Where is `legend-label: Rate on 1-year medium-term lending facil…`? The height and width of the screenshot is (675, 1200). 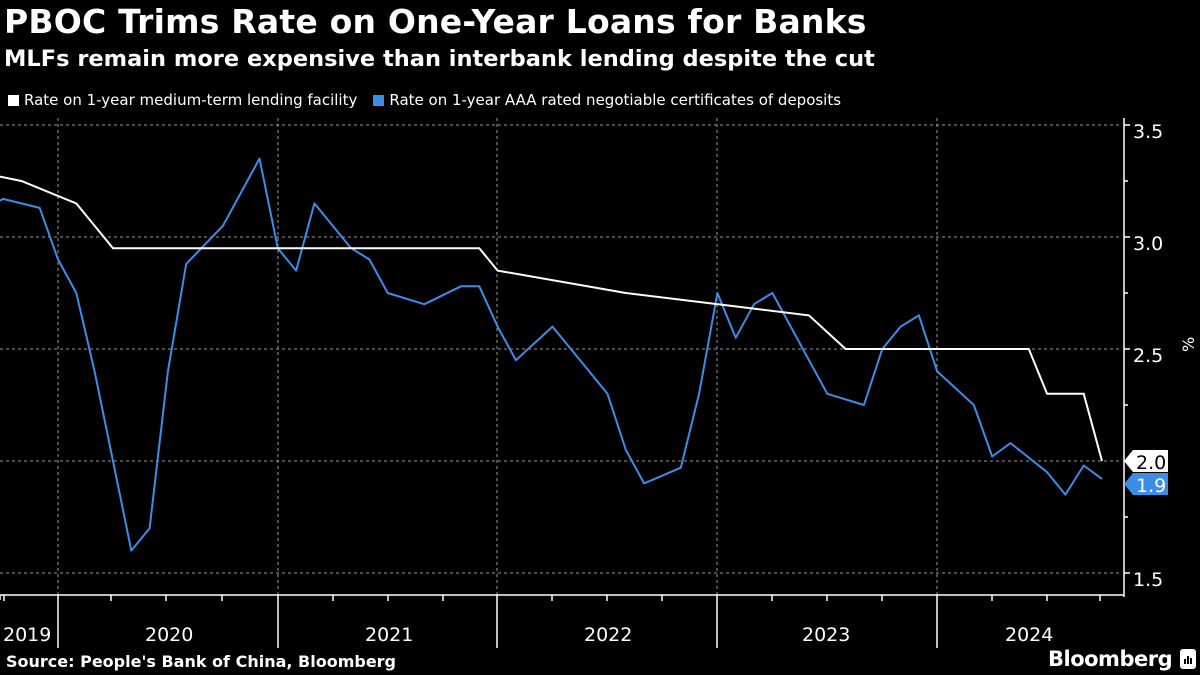
legend-label: Rate on 1-year medium-term lending facil… is located at coordinates (191, 100).